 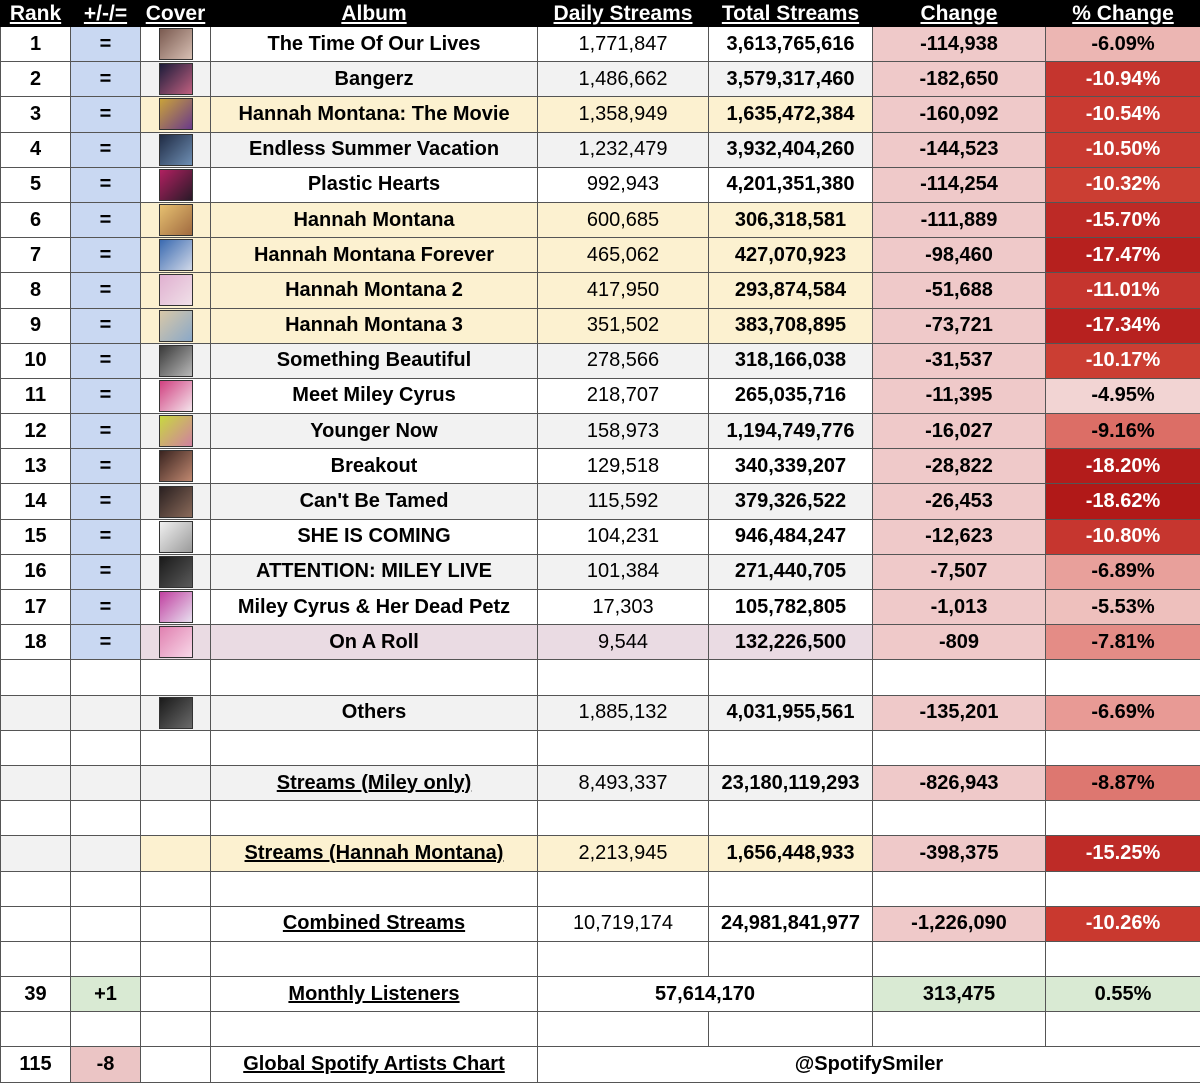 I want to click on album-title: Hannah Montana: The Movie, so click(x=374, y=114).